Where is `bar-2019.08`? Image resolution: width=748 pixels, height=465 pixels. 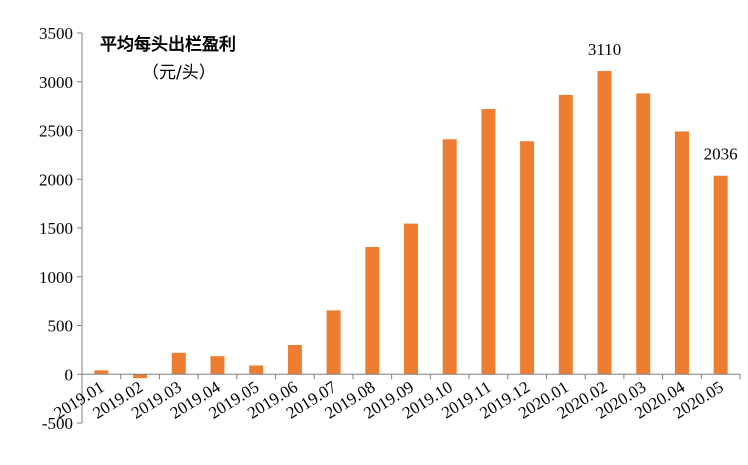
bar-2019.08 is located at coordinates (372, 311).